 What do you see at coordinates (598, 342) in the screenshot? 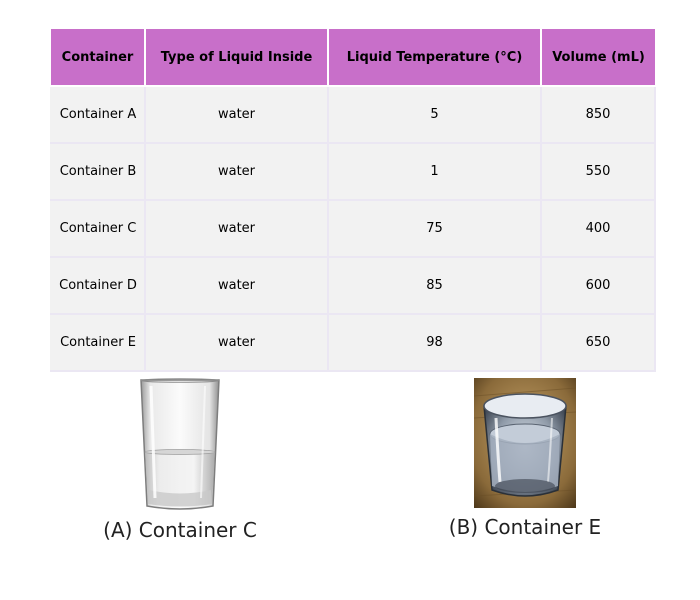
I see `cell-volume: 650` at bounding box center [598, 342].